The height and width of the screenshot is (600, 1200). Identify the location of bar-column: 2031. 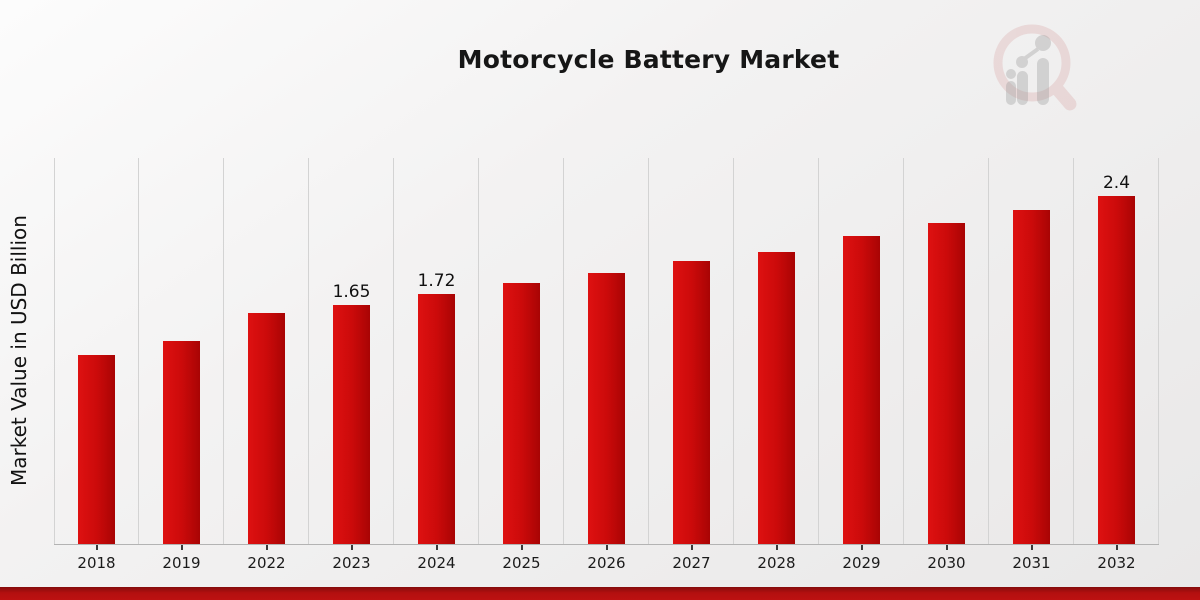
(1031, 365).